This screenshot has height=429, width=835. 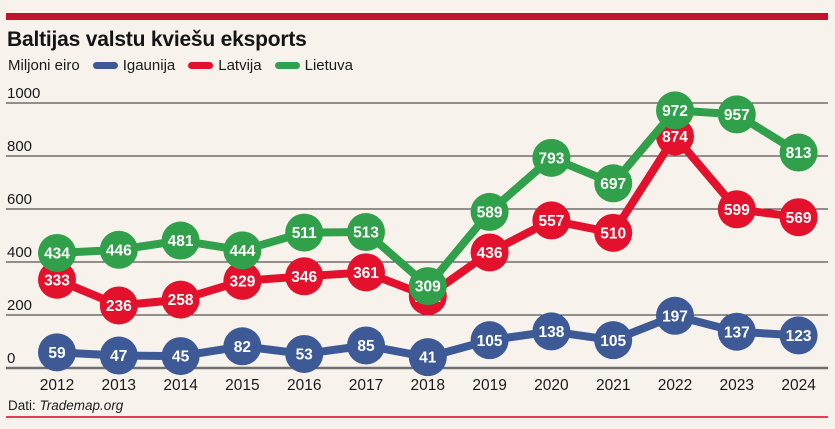 What do you see at coordinates (180, 65) in the screenshot?
I see `legend: Miljoni eiro Igaunija Latvija Lietuva` at bounding box center [180, 65].